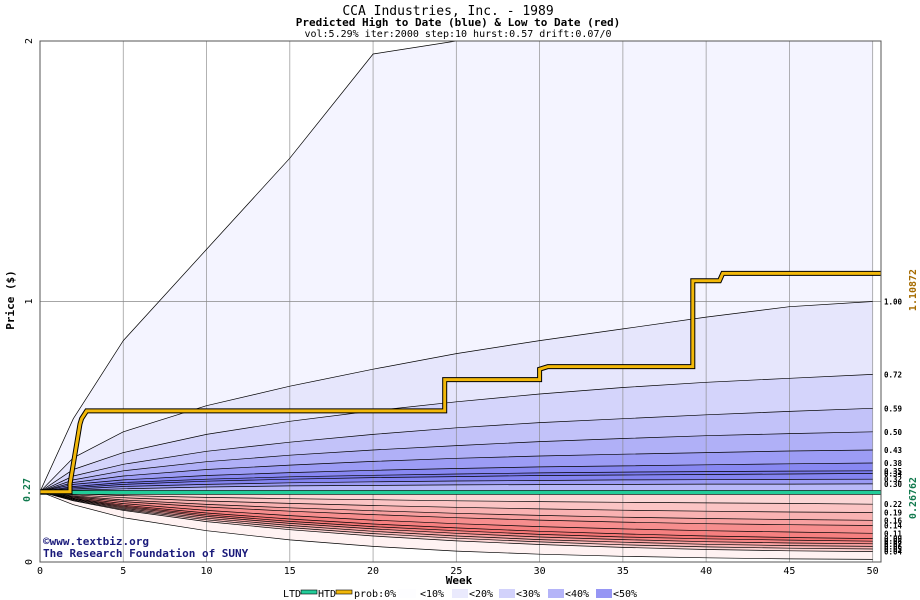 The height and width of the screenshot is (600, 920). What do you see at coordinates (893, 520) in the screenshot?
I see `percentile-label-0.16-12: 0.16` at bounding box center [893, 520].